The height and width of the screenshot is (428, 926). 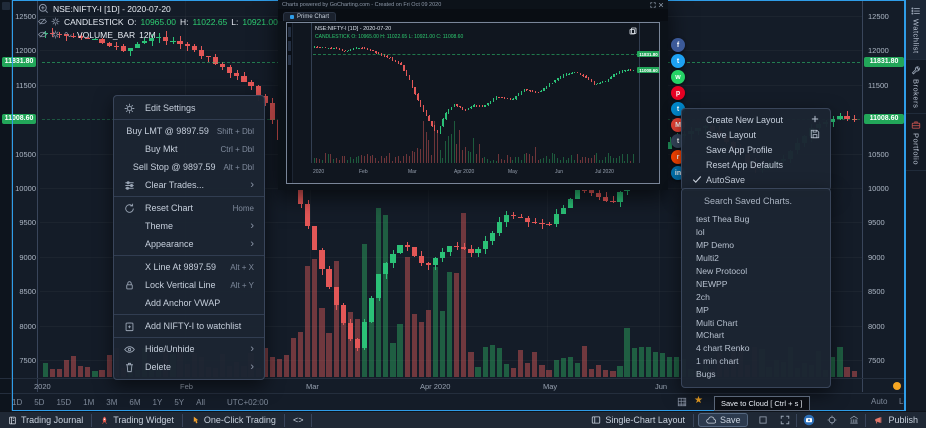 I want to click on pinterest-icon: p, so click(x=678, y=93).